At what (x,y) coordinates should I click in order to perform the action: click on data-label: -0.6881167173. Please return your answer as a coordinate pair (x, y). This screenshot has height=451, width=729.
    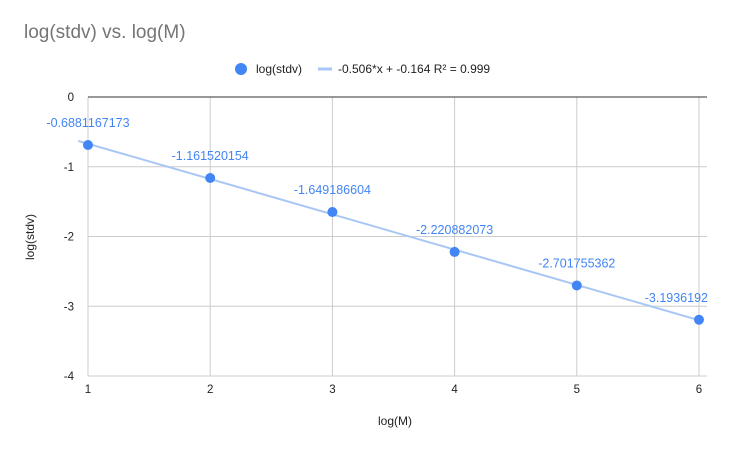
    Looking at the image, I should click on (87, 123).